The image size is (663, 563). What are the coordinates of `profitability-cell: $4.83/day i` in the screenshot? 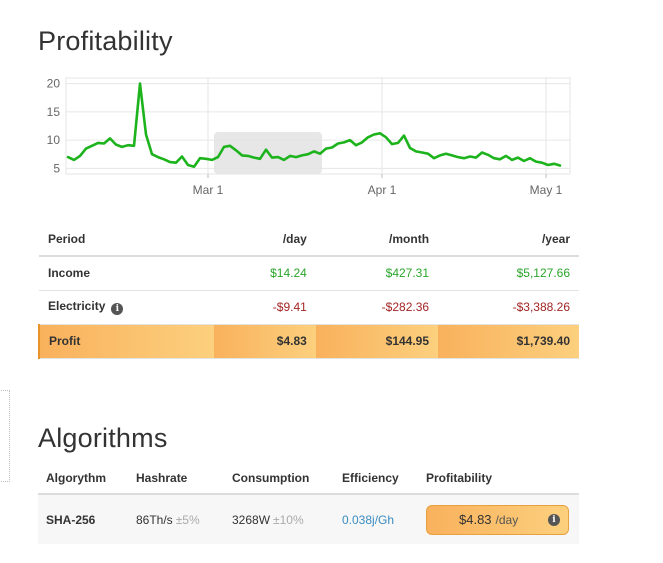 It's located at (498, 519).